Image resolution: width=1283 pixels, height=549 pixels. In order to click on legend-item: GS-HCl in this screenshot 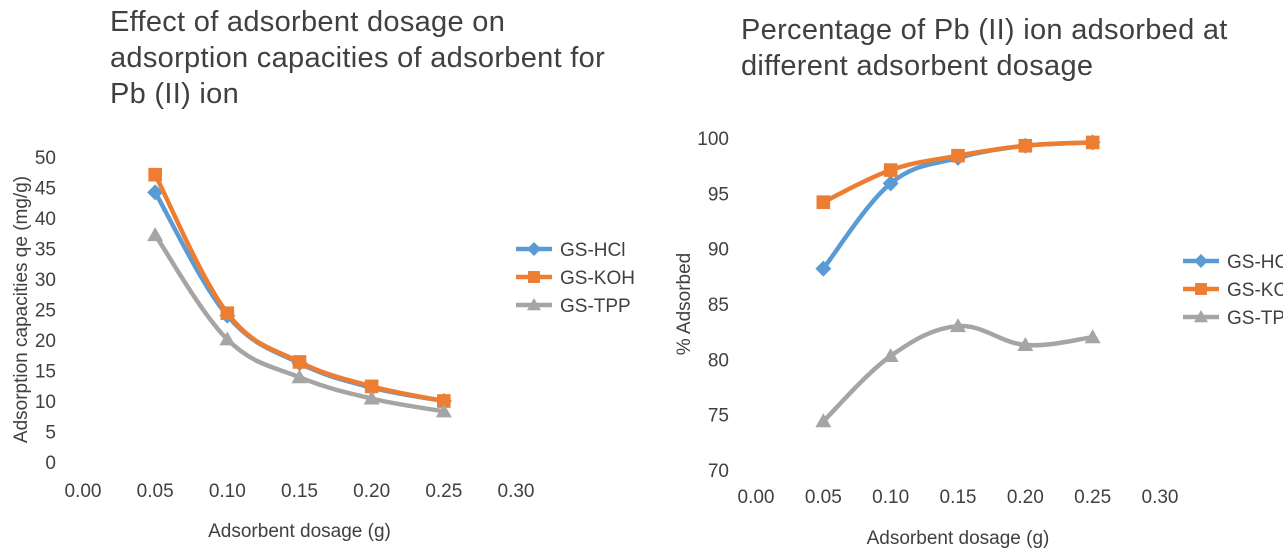, I will do `click(570, 250)`.